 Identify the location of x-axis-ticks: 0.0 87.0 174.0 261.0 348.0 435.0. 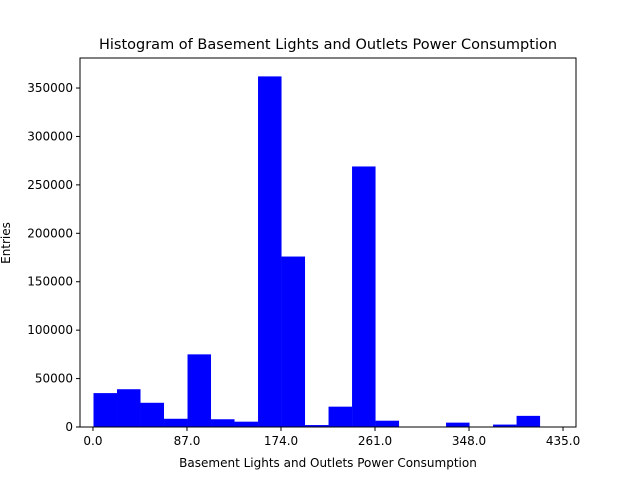
(331, 437).